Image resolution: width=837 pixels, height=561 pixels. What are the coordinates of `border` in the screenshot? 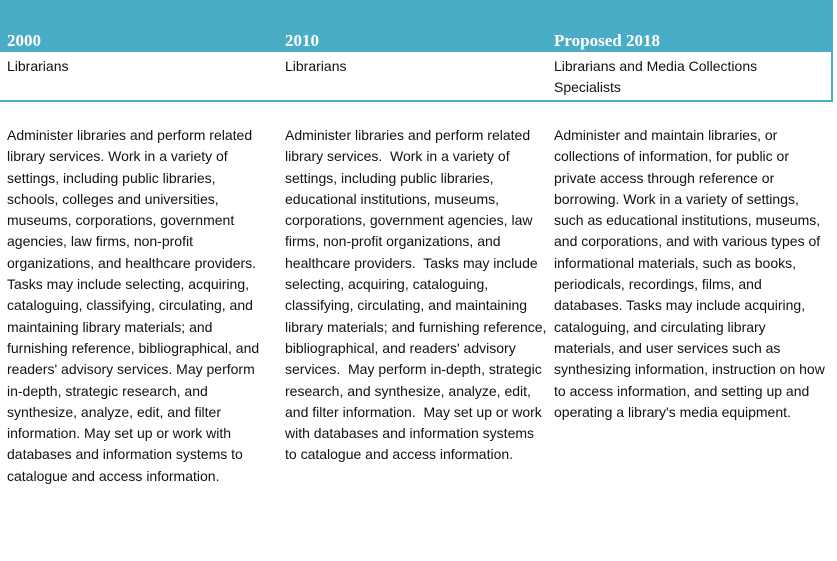 It's located at (832, 77).